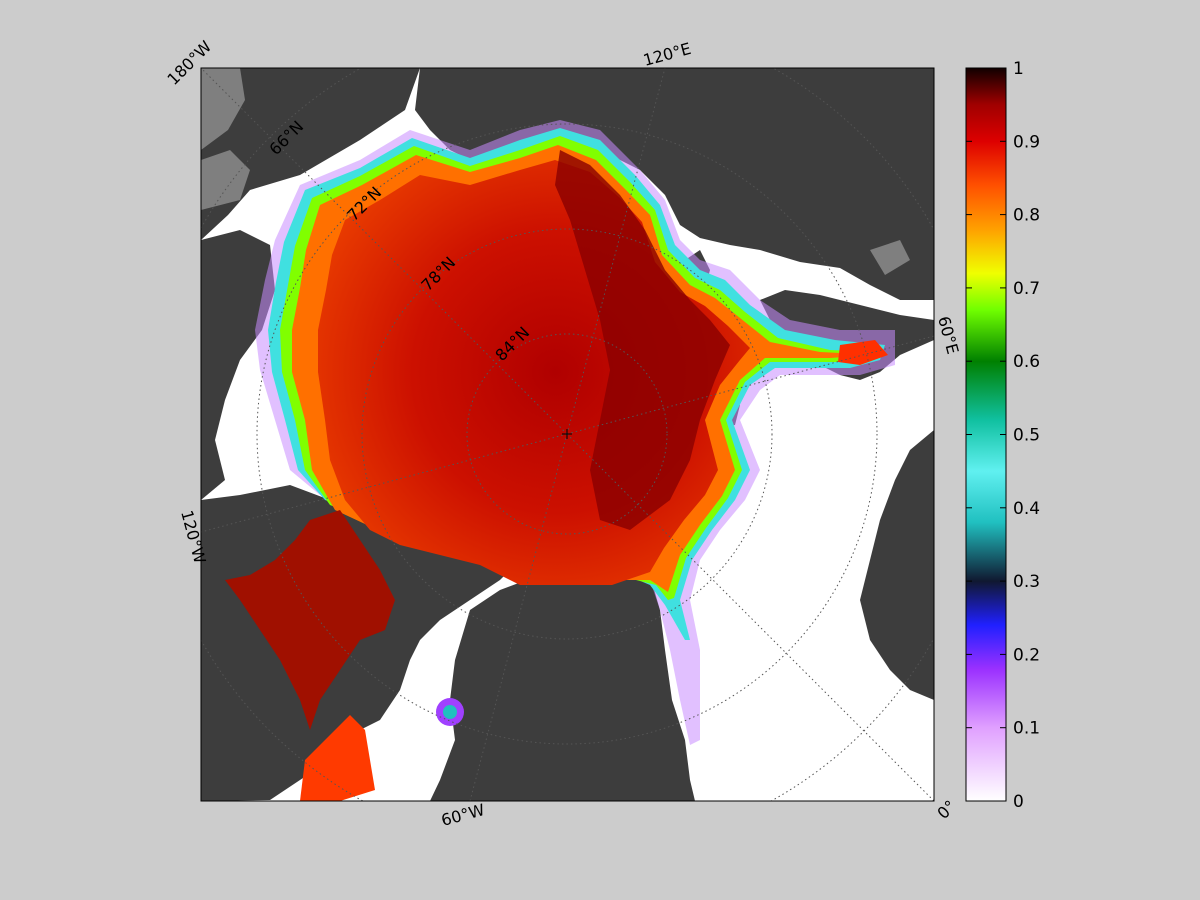 The width and height of the screenshot is (1200, 900). What do you see at coordinates (642, 340) in the screenshot?
I see `ice-pack-densest` at bounding box center [642, 340].